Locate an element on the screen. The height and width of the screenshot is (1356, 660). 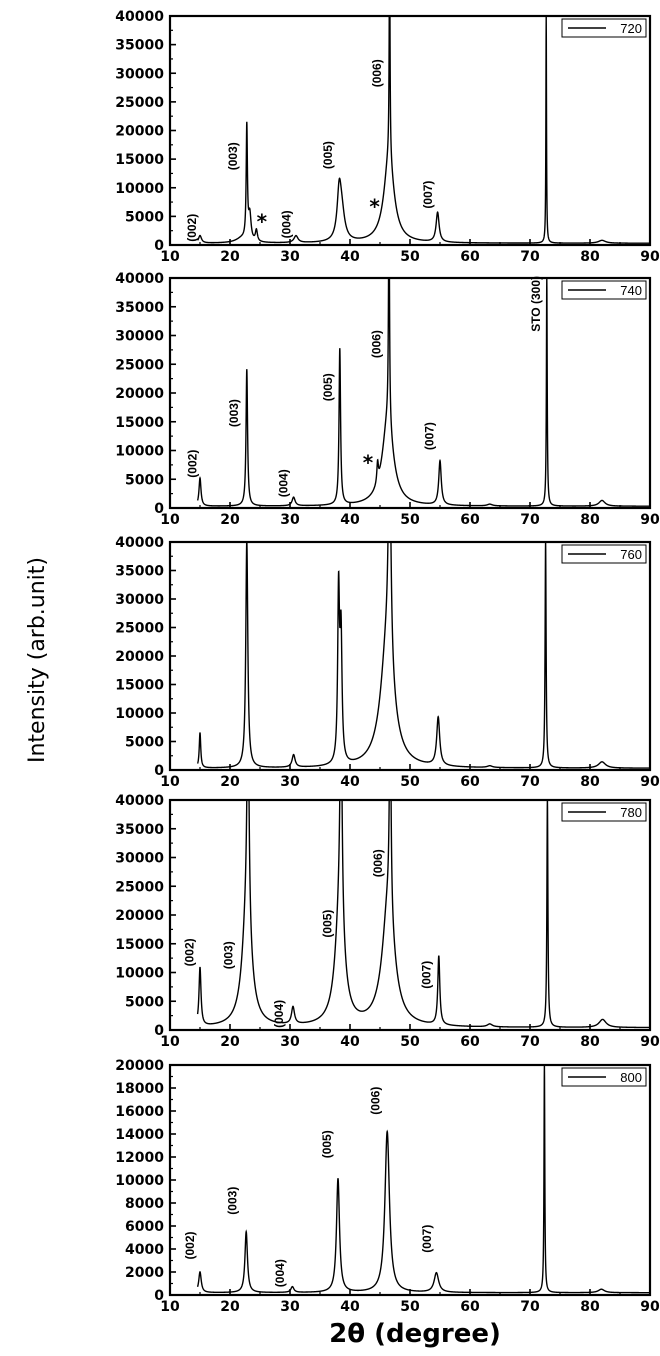
plot-frame is located at coordinates (410, 130).